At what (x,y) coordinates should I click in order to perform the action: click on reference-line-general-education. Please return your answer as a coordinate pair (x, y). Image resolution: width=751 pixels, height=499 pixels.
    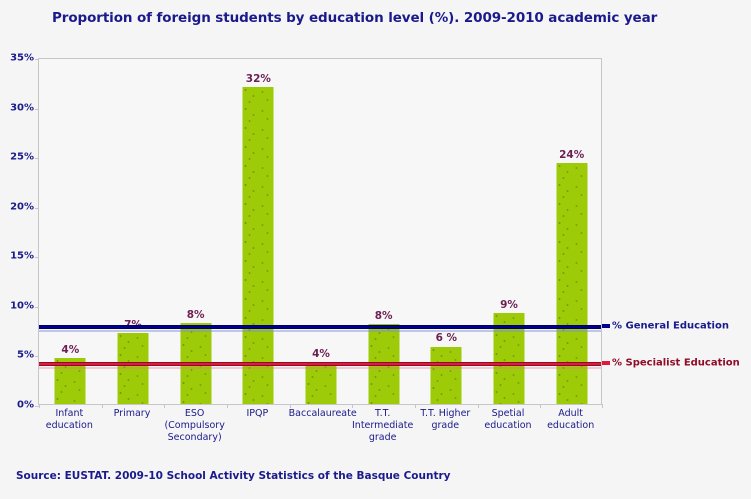
    Looking at the image, I should click on (320, 328).